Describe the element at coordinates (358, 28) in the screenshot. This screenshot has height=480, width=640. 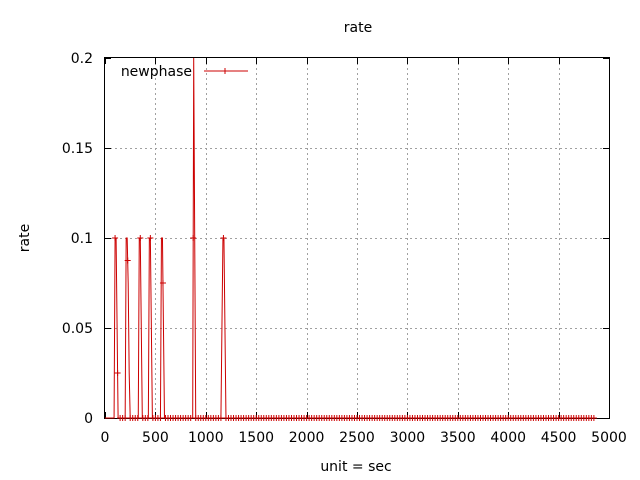
I see `chart-title: rate` at that location.